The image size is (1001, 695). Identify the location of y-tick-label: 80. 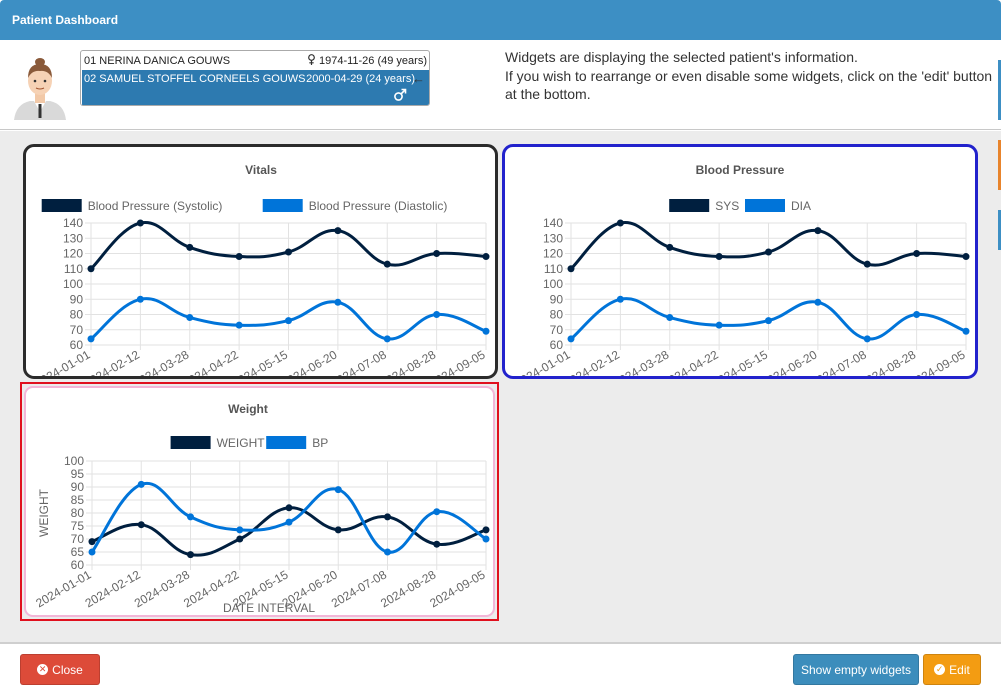
(78, 513).